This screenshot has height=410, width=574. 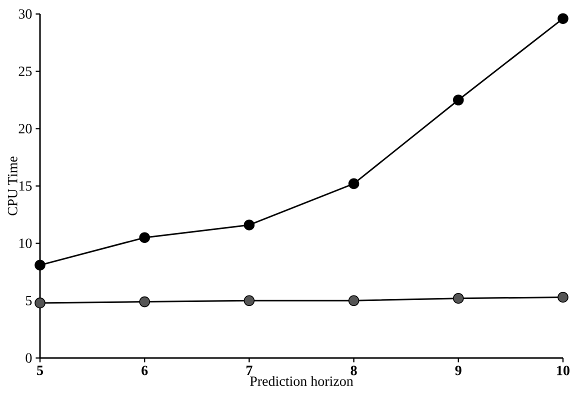 I want to click on y-tick-label: 10, so click(x=25, y=243).